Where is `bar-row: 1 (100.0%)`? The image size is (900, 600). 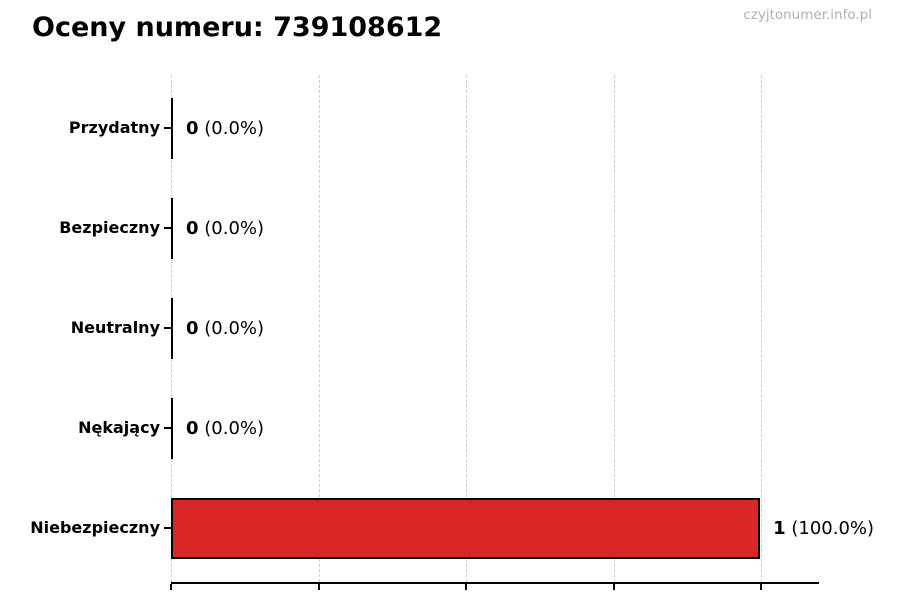
bar-row: 1 (100.0%) is located at coordinates (522, 528).